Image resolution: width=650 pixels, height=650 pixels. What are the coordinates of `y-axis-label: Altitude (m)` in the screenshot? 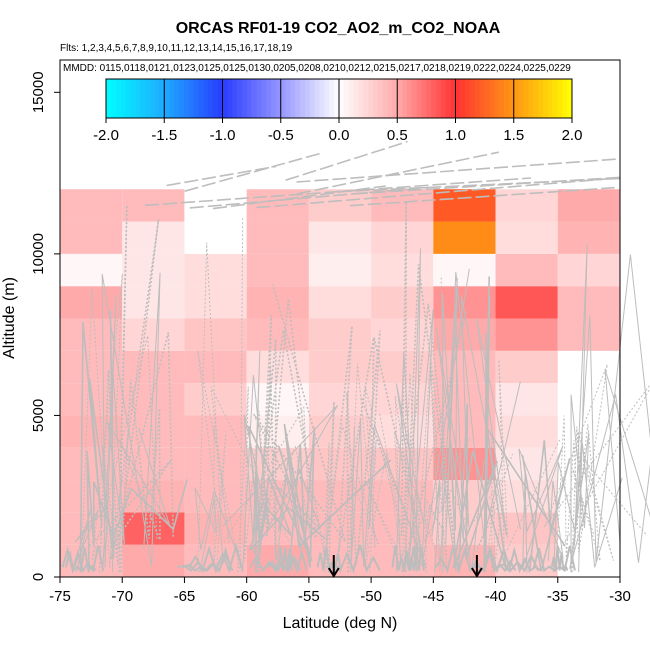 It's located at (9, 318).